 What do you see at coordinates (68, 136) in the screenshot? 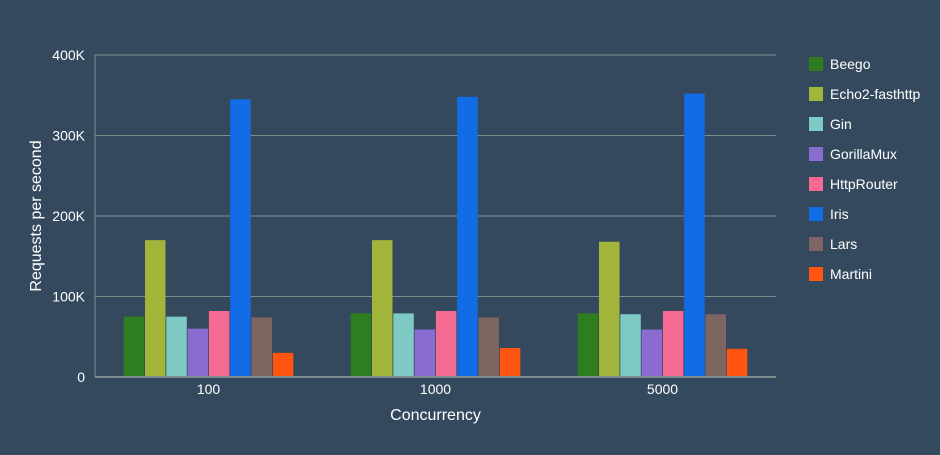
I see `y-tick-label: 300K` at bounding box center [68, 136].